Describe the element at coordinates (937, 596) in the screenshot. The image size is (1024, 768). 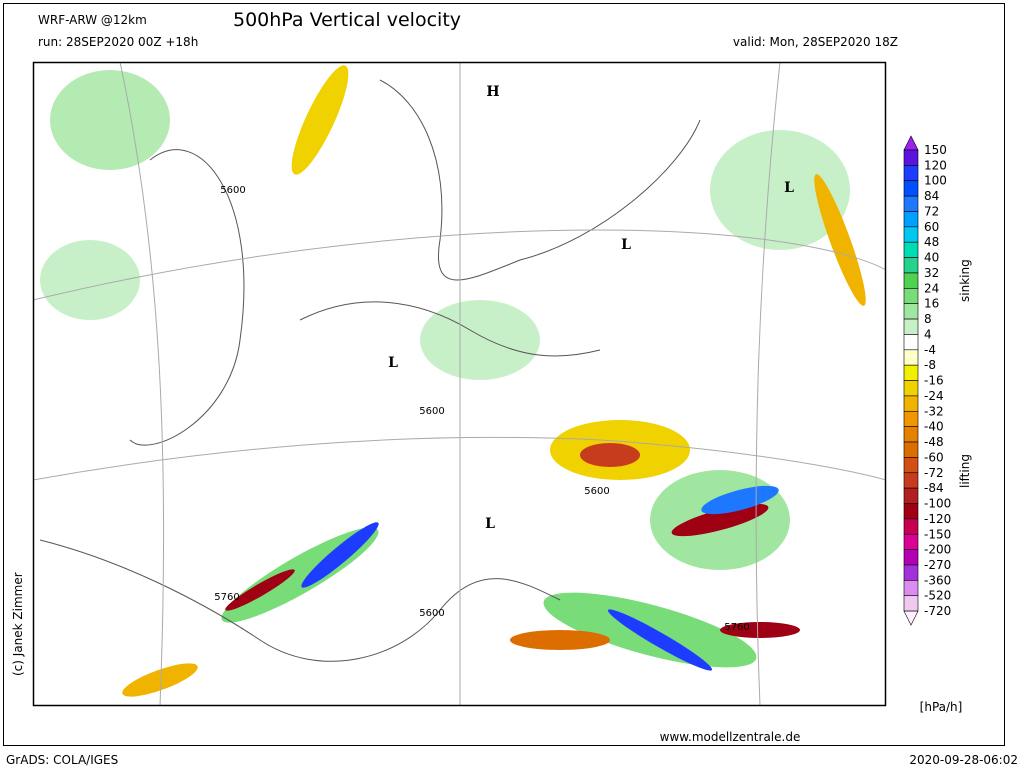
I see `colorbar-label: -520` at that location.